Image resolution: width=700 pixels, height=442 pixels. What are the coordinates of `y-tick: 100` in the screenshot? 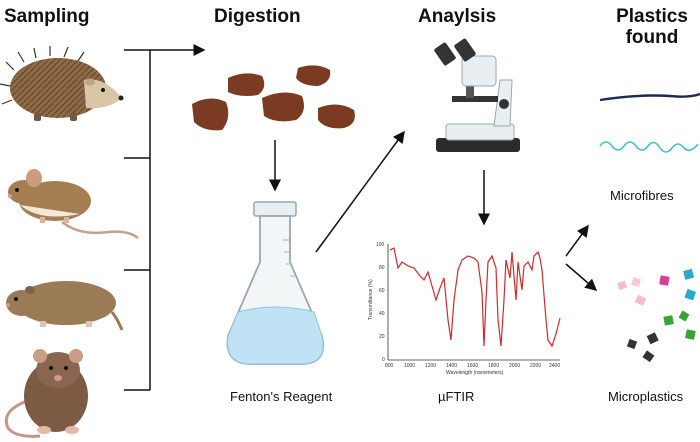 It's located at (380, 245).